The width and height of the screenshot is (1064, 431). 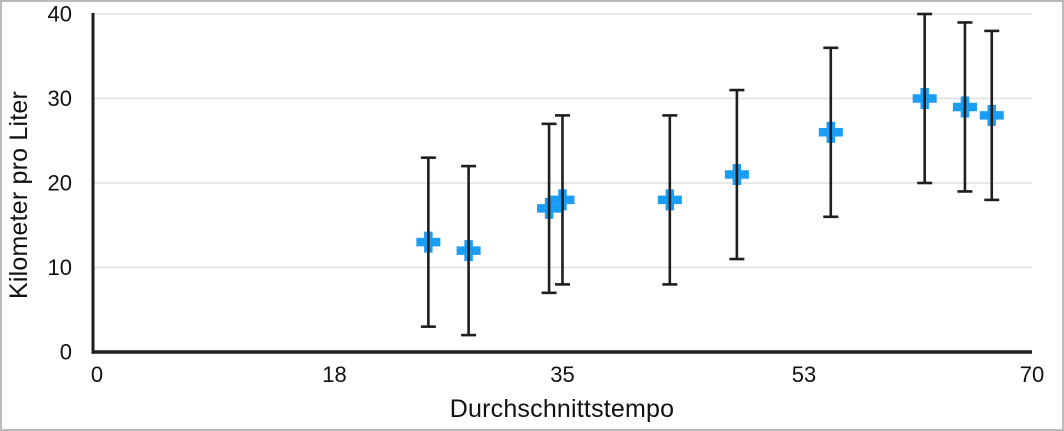 What do you see at coordinates (1032, 374) in the screenshot?
I see `x-tick-label: 70` at bounding box center [1032, 374].